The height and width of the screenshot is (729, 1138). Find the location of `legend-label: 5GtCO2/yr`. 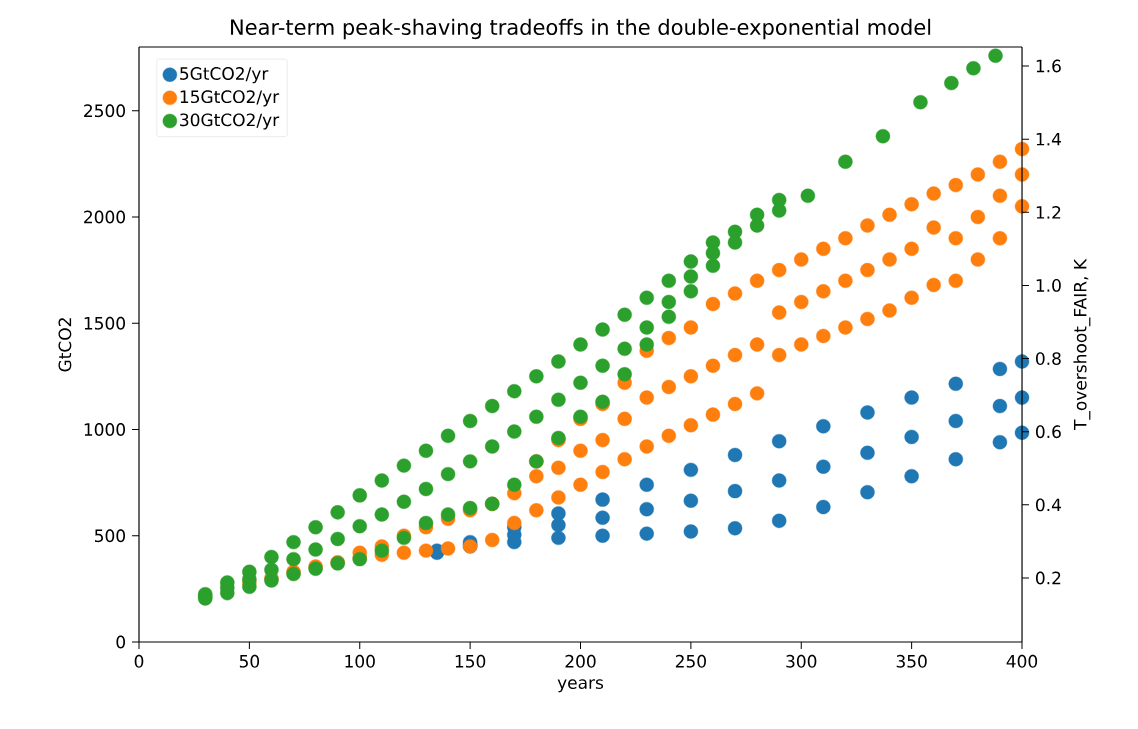

legend-label: 5GtCO2/yr is located at coordinates (224, 75).